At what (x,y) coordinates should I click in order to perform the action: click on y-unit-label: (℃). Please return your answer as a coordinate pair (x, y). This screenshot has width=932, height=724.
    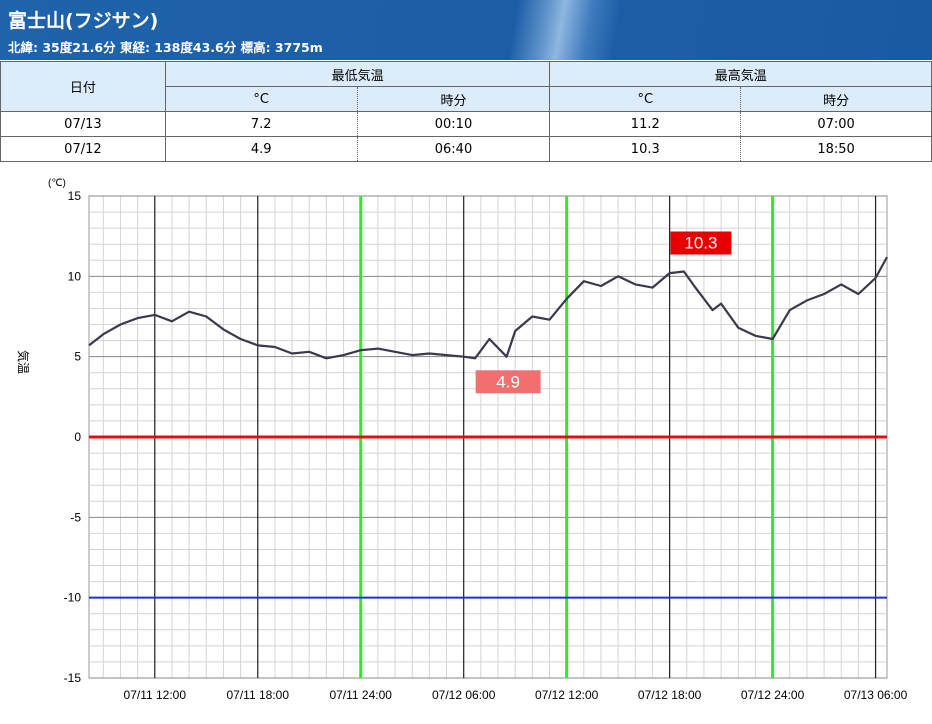
    Looking at the image, I should click on (57, 183).